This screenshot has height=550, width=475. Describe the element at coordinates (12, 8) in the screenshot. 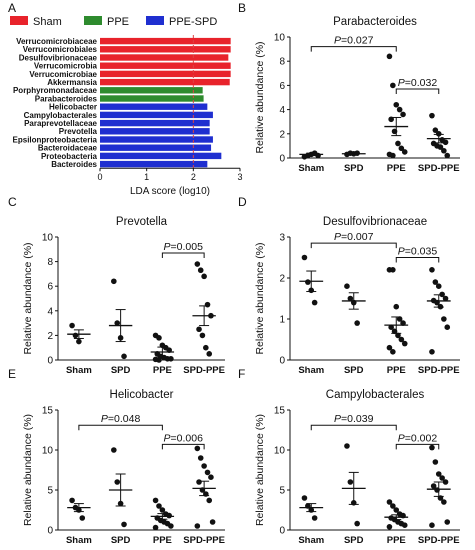

I see `panel-letter-a: A` at that location.